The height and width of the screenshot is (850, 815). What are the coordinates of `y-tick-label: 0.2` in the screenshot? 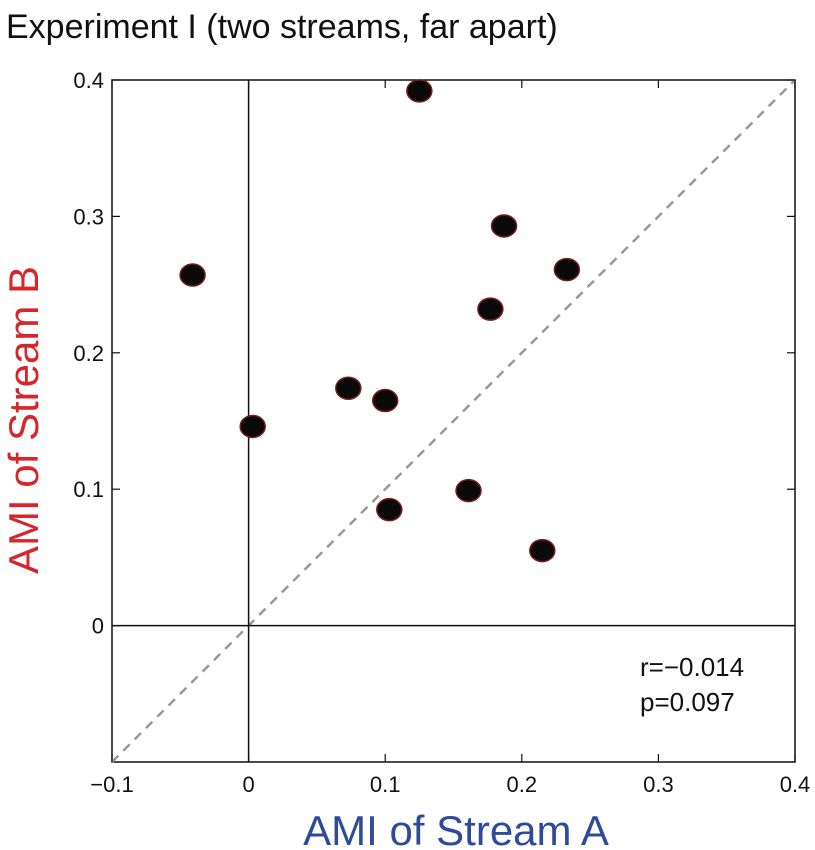 It's located at (88, 353).